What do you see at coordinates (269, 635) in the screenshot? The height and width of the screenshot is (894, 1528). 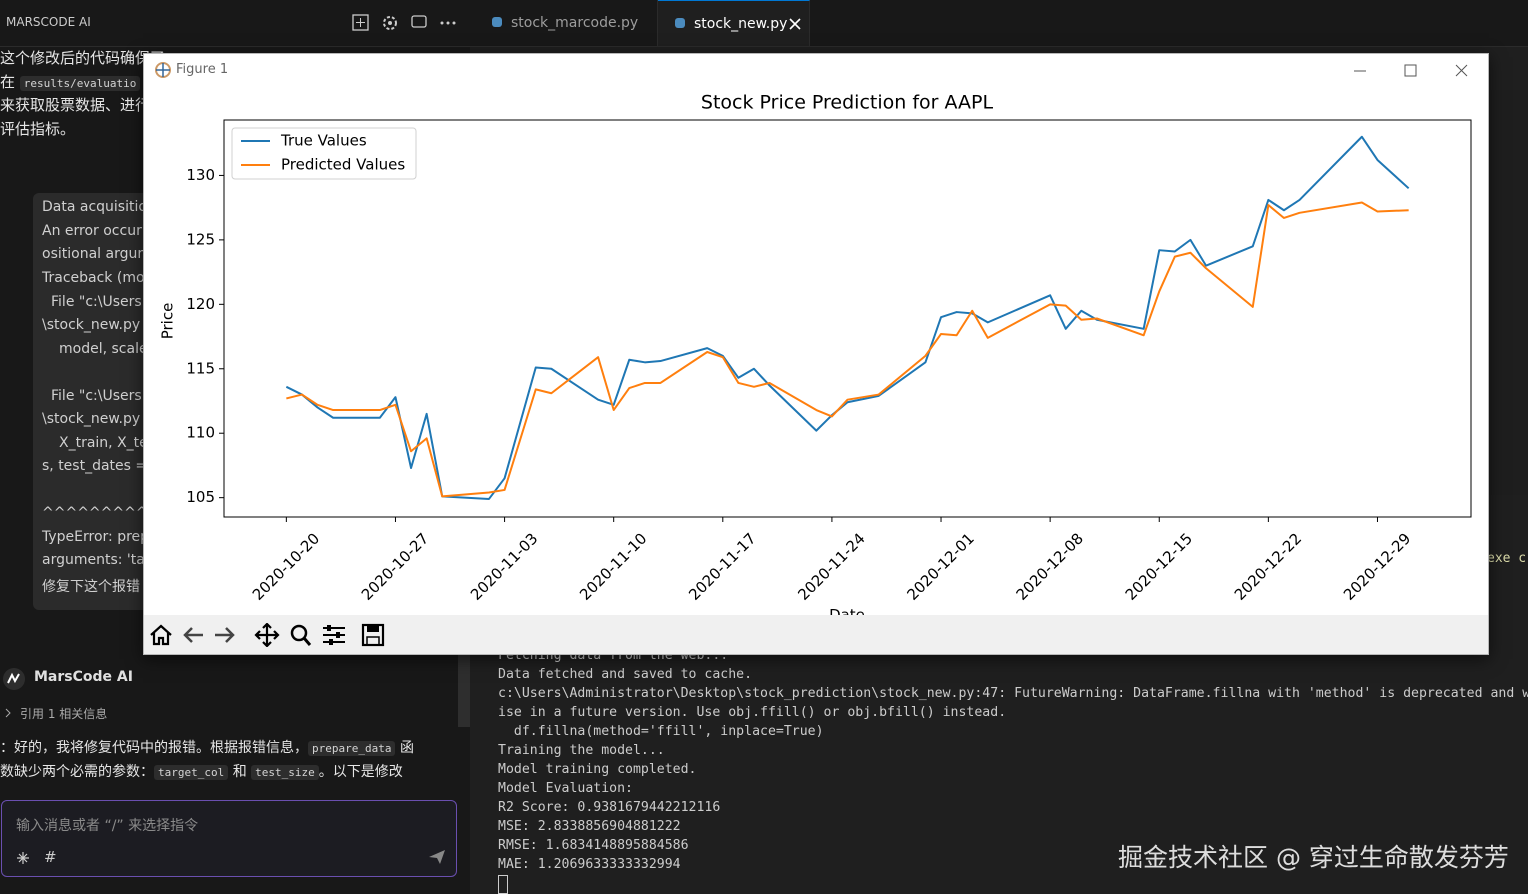 I see `toolbar-buttons` at bounding box center [269, 635].